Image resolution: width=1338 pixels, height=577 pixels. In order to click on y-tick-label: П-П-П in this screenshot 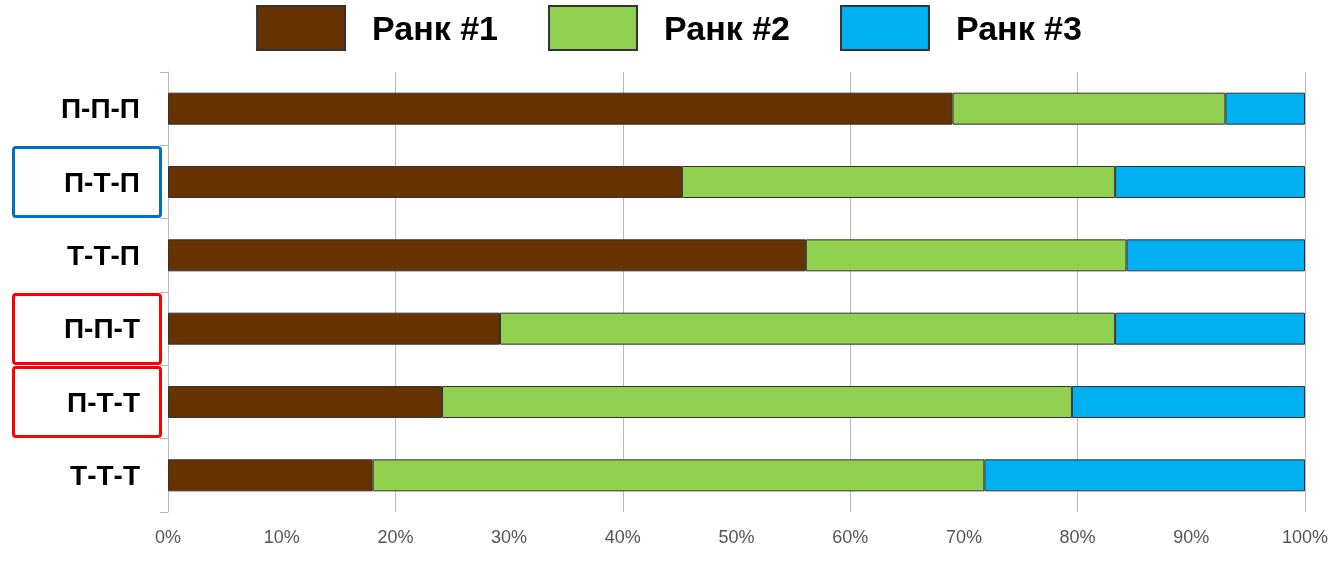, I will do `click(100, 109)`.